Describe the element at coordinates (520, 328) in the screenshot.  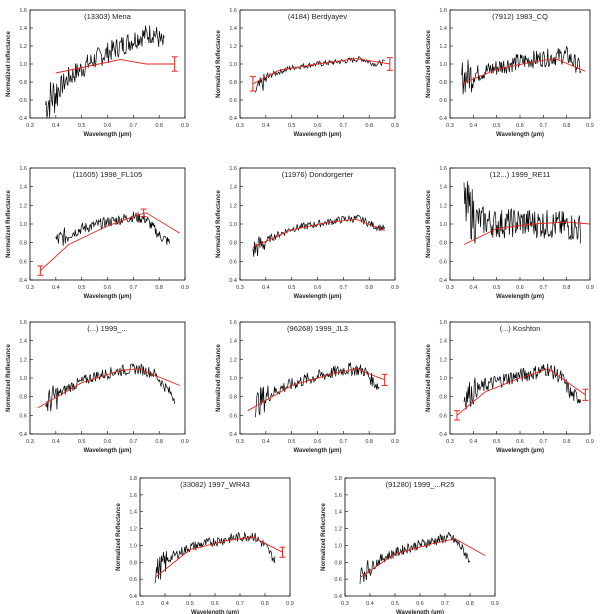
I see `panel-title: (...) Koshton` at that location.